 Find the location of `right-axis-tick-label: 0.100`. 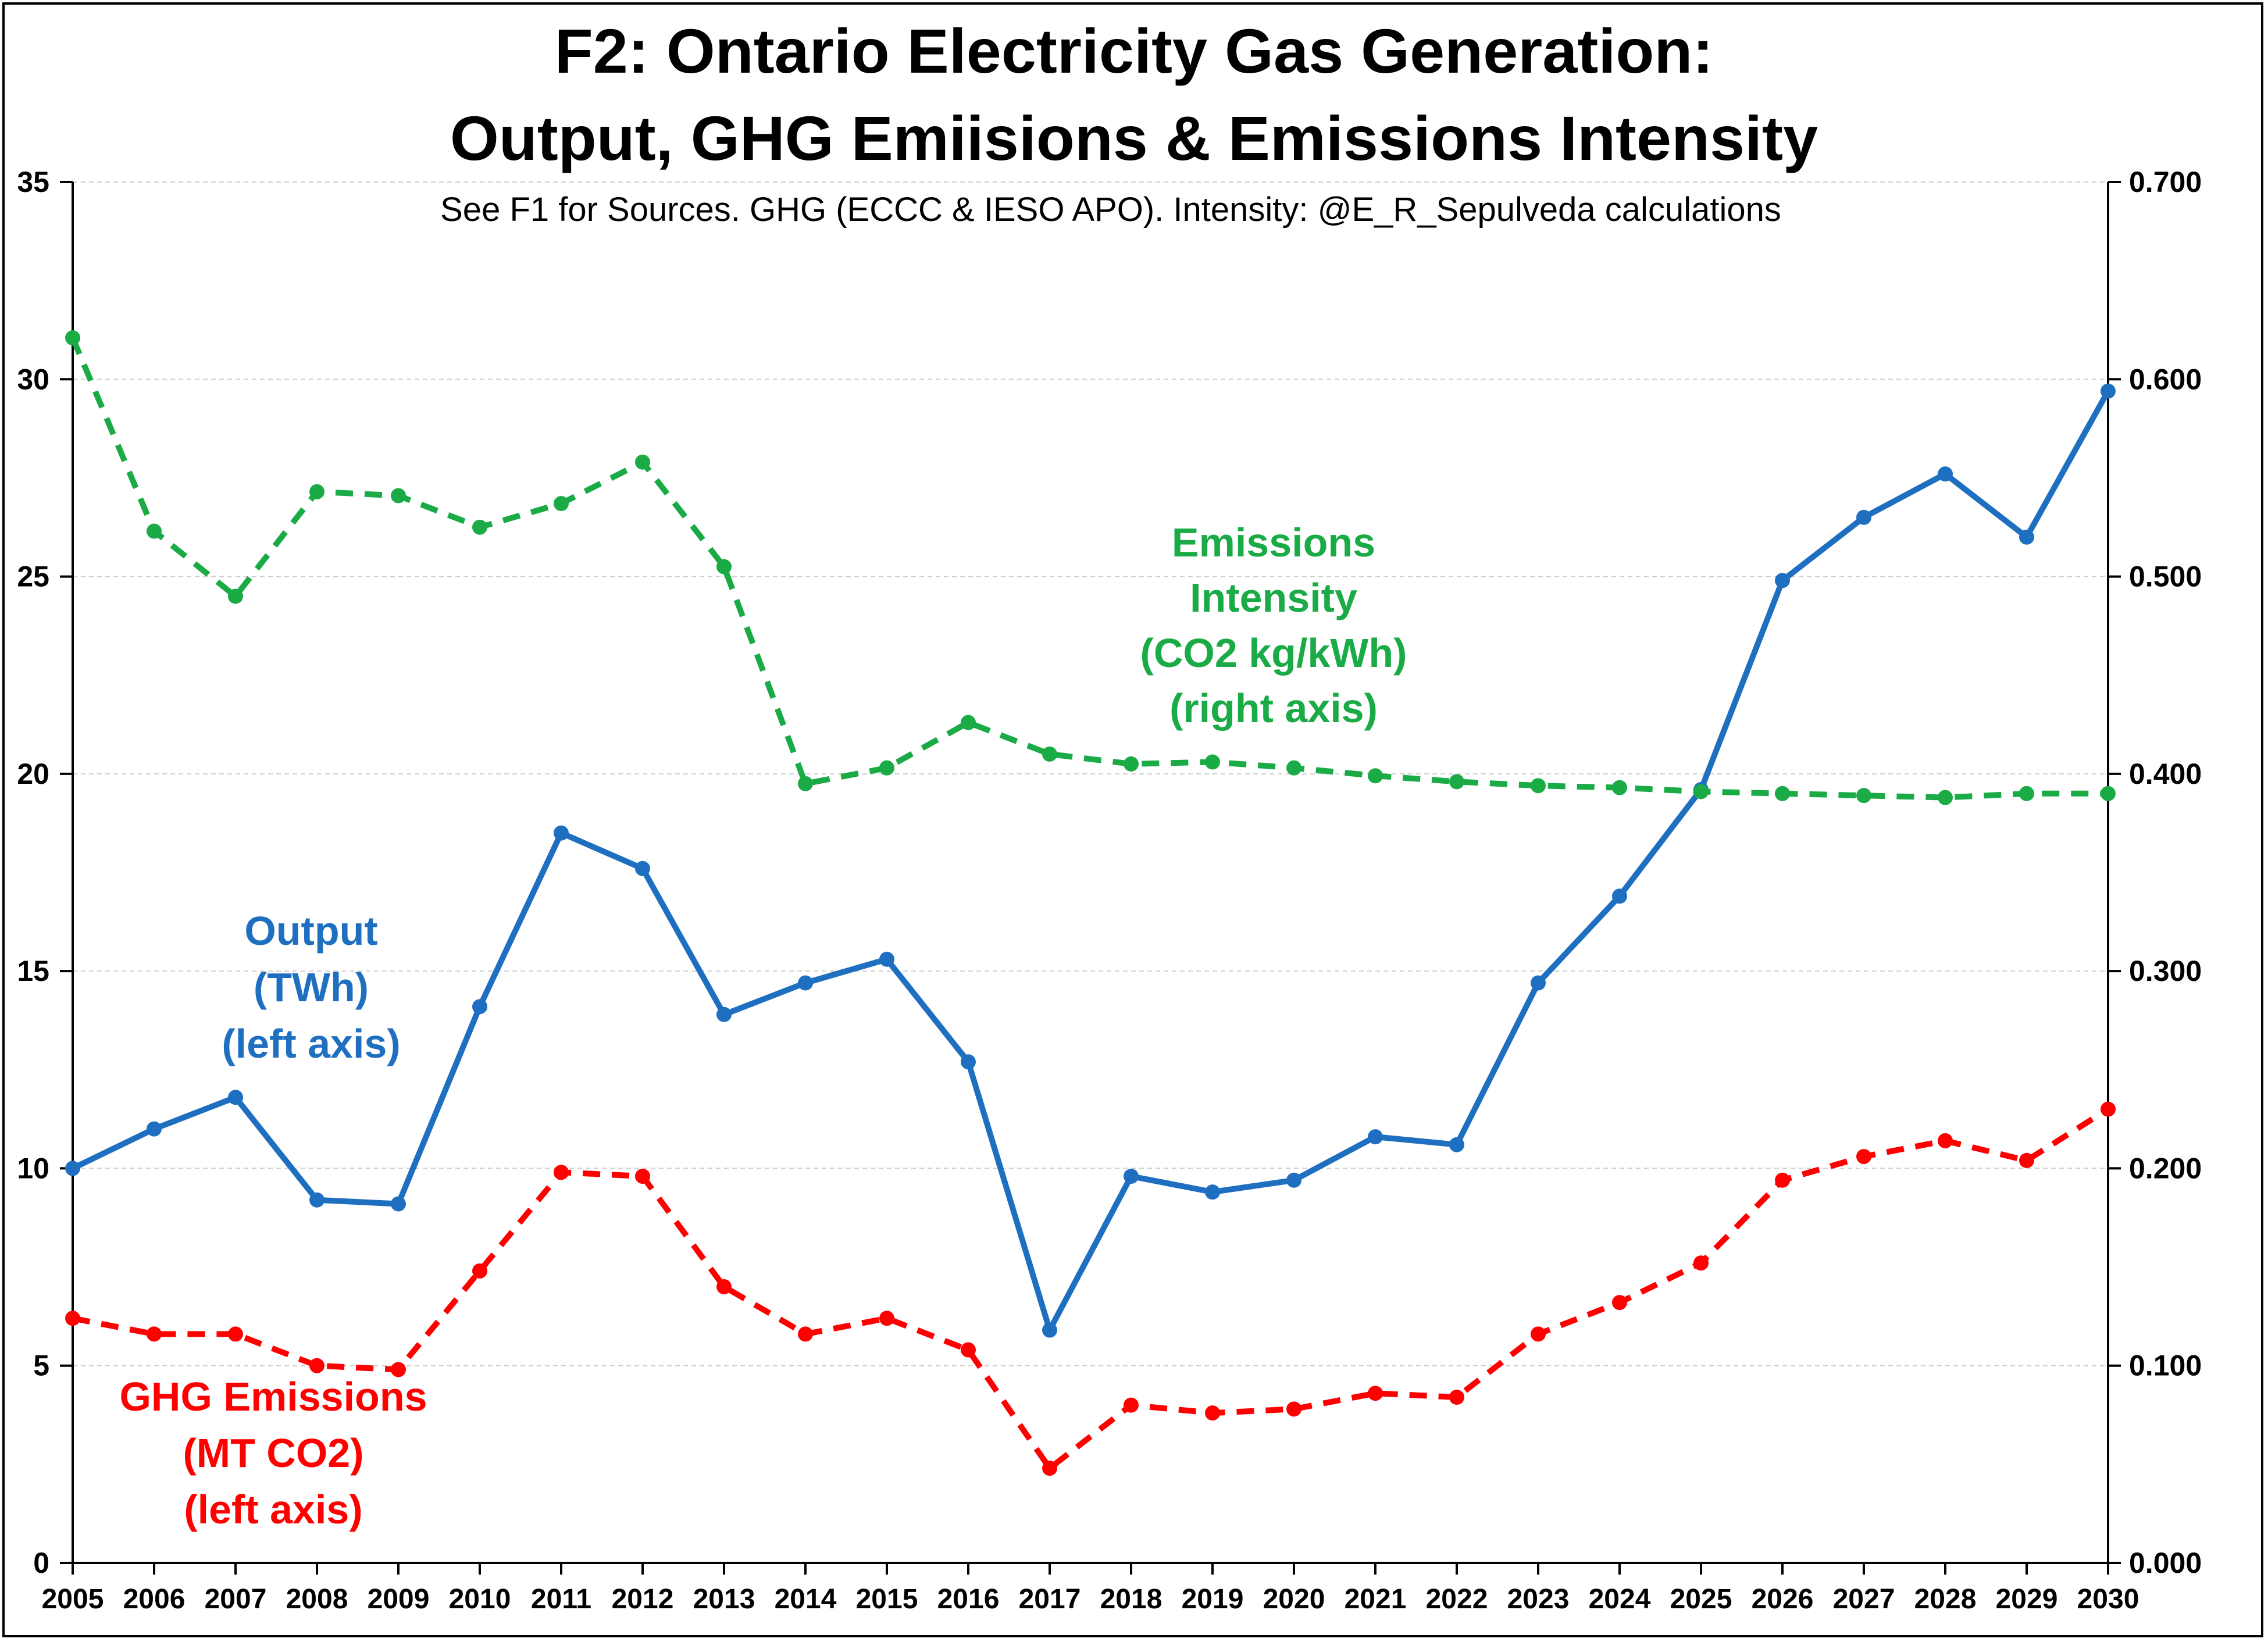

right-axis-tick-label: 0.100 is located at coordinates (2165, 1366).